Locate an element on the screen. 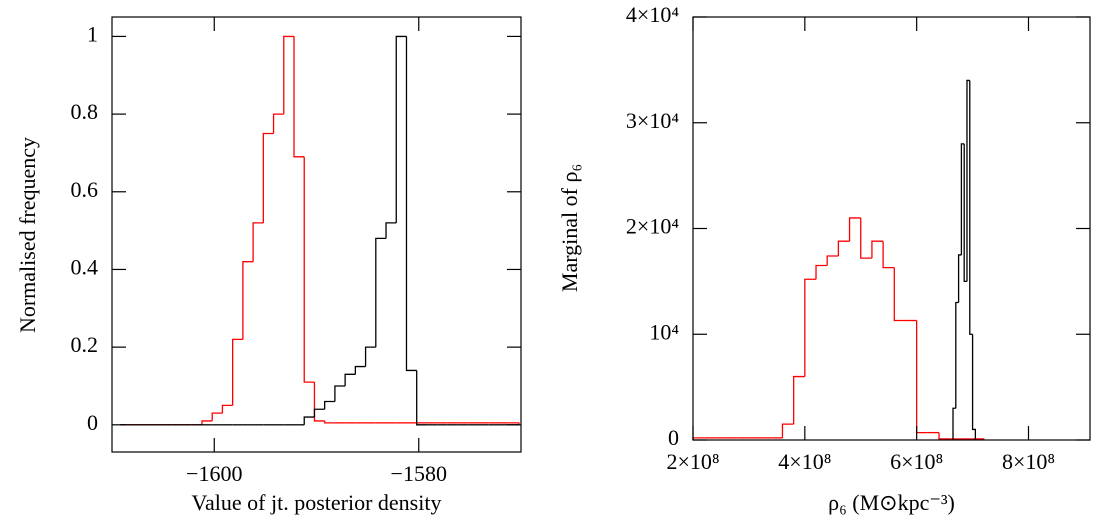  x-axis-label: ρ₆ (M⊙kpc⁻³) is located at coordinates (891, 502).